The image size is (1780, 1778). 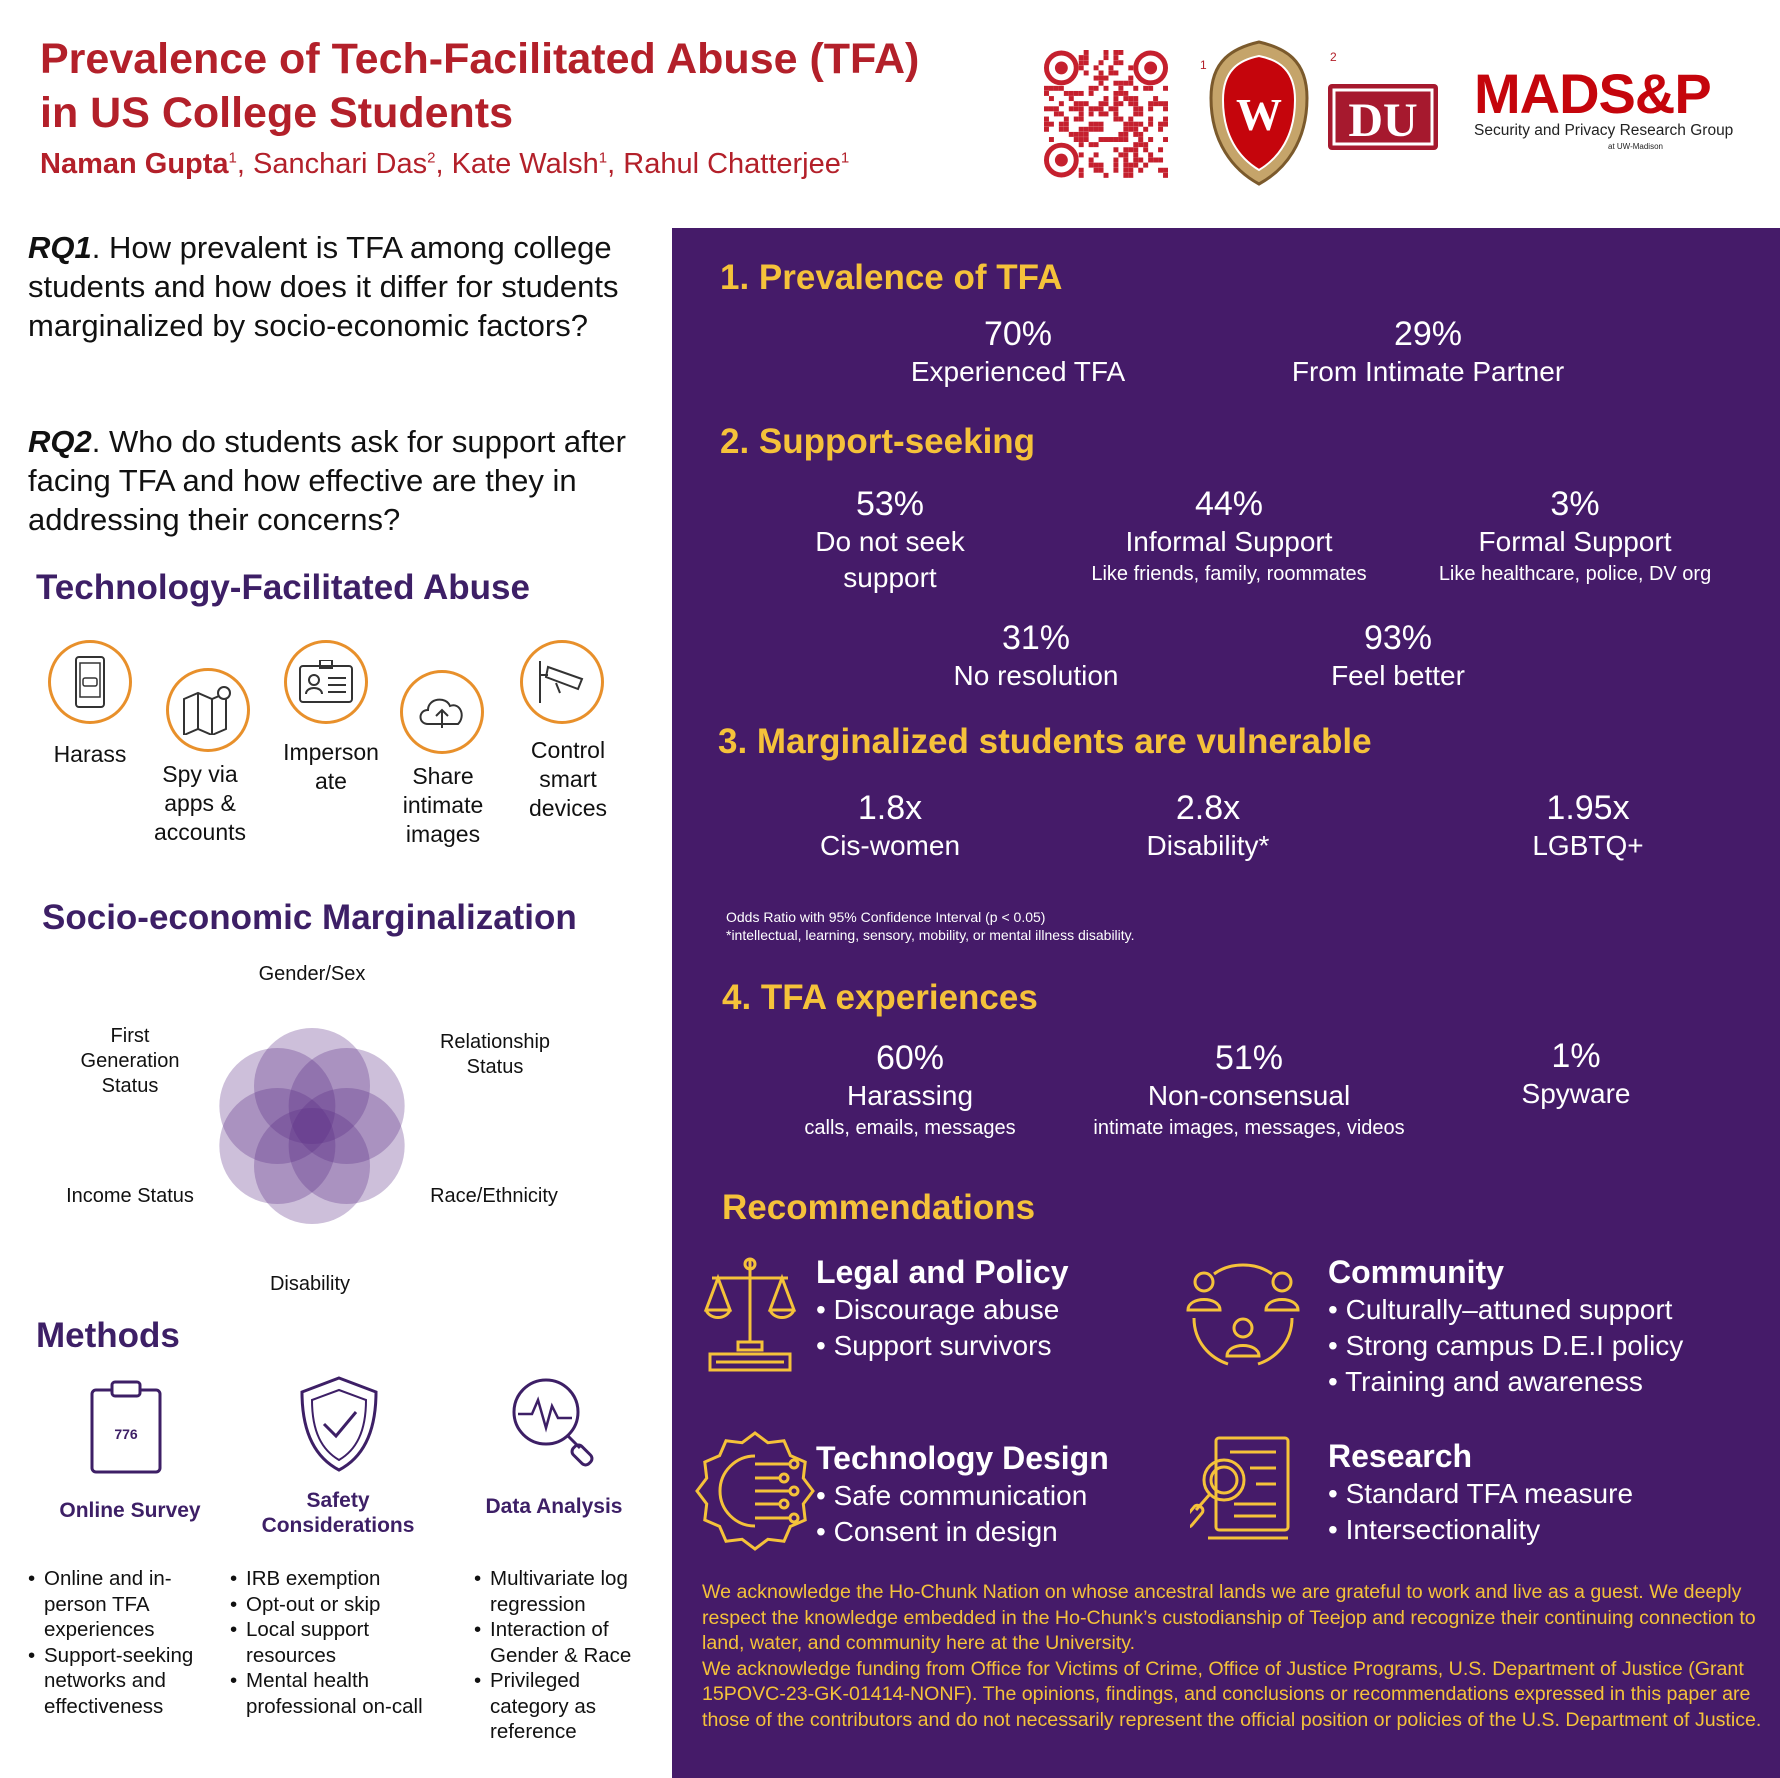 I want to click on petal-label-income: Income Status, so click(x=130, y=1196).